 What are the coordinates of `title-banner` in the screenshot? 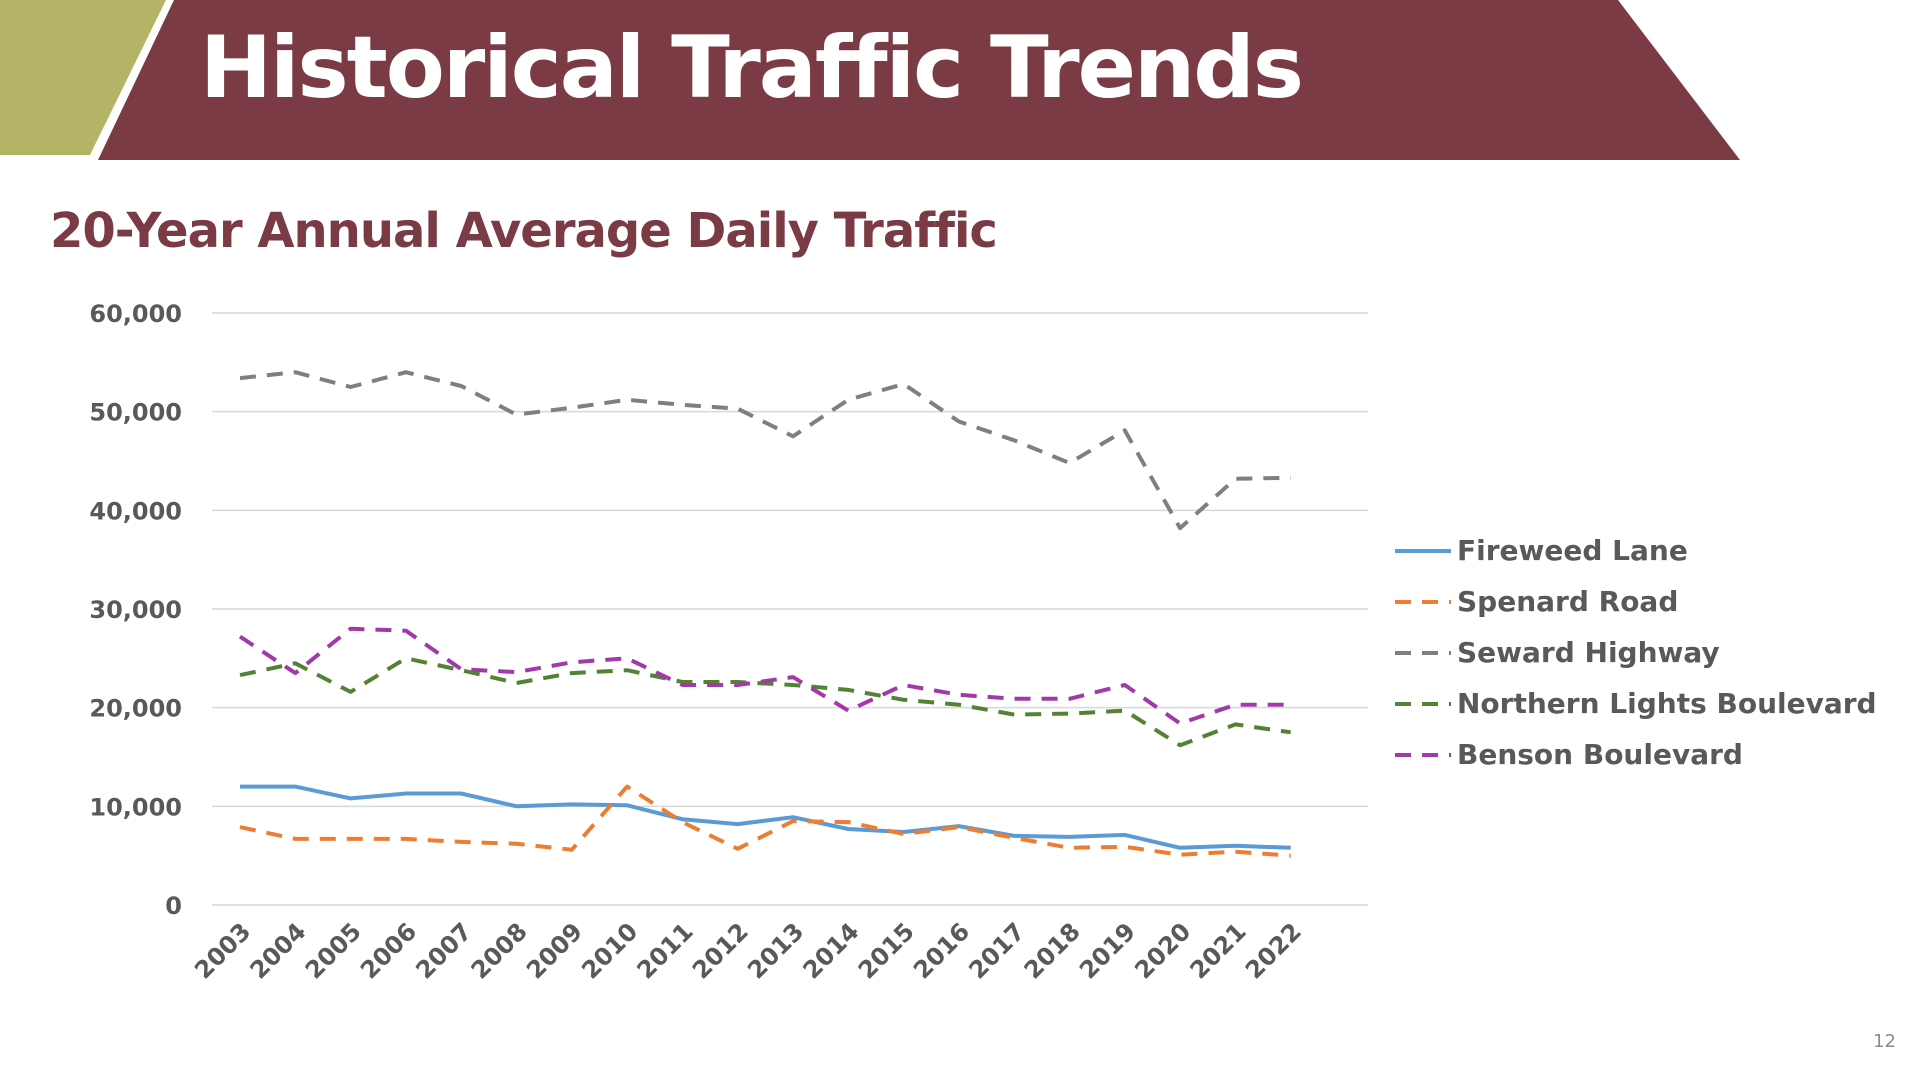 It's located at (870, 80).